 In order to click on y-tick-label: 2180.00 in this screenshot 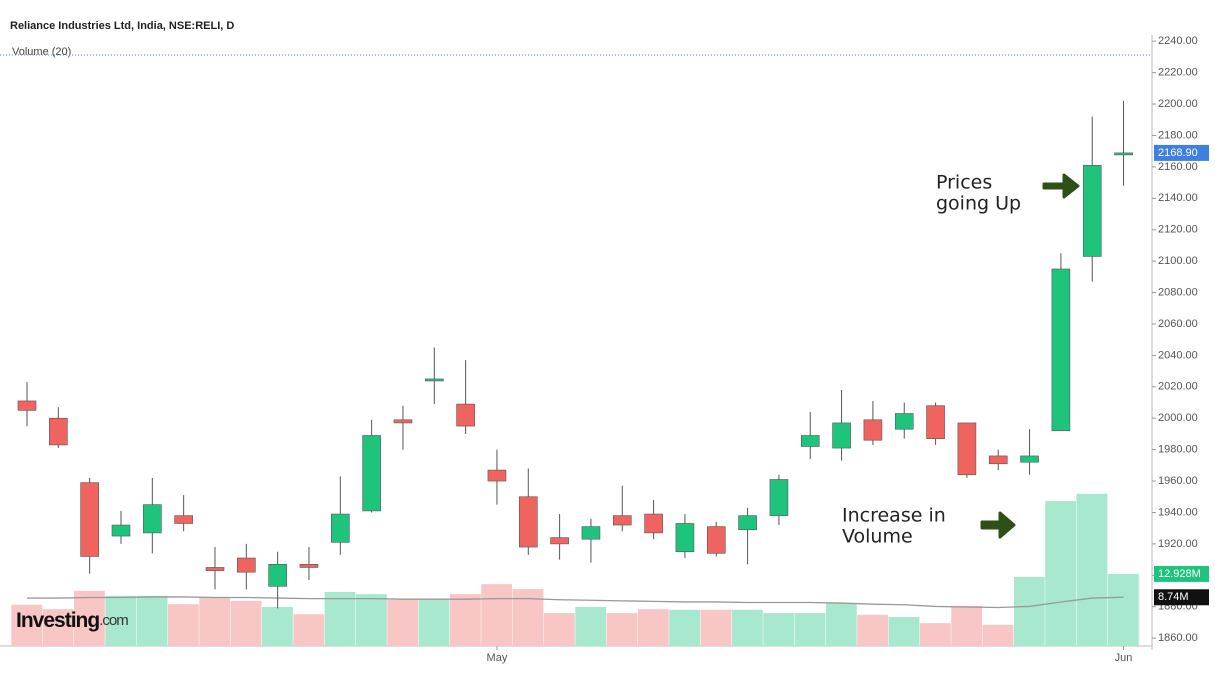, I will do `click(1178, 135)`.